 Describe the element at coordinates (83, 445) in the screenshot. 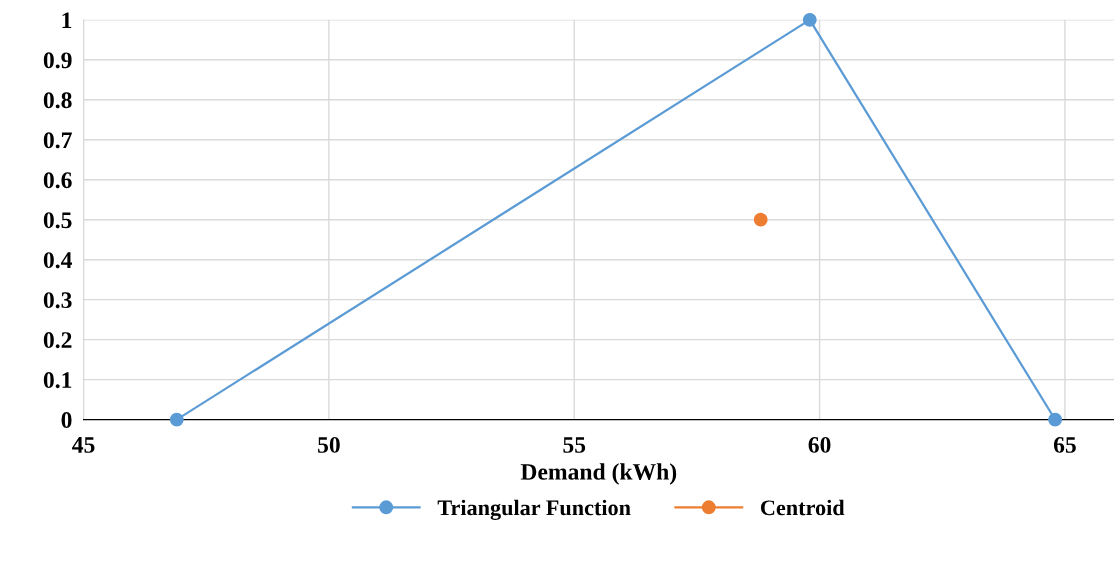

I see `x-tick-label: 45` at that location.